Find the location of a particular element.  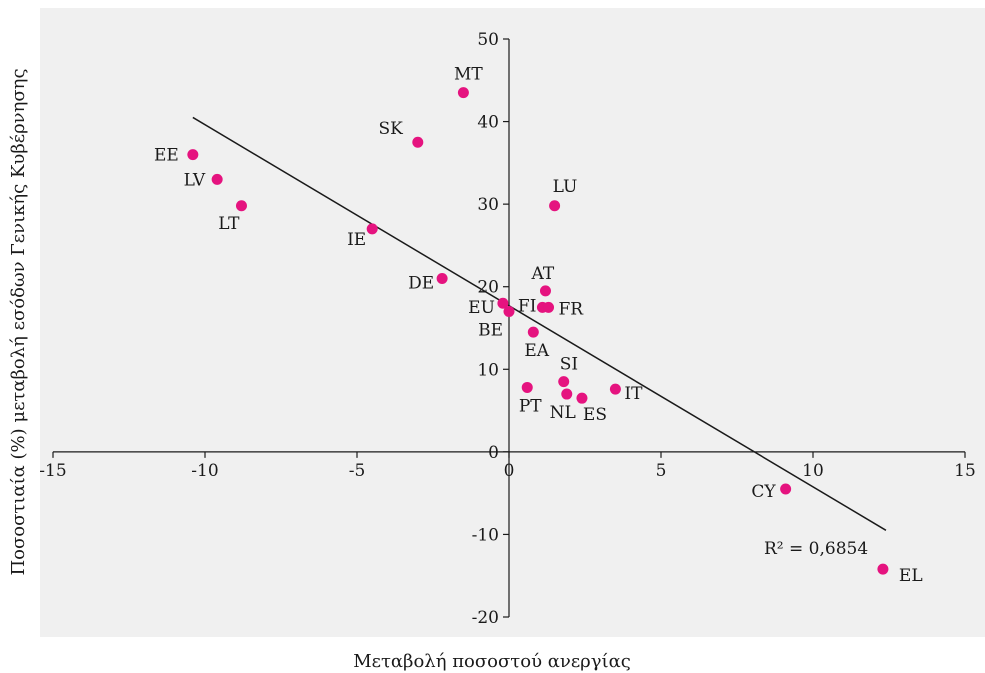

point-label-be: BE is located at coordinates (490, 330).